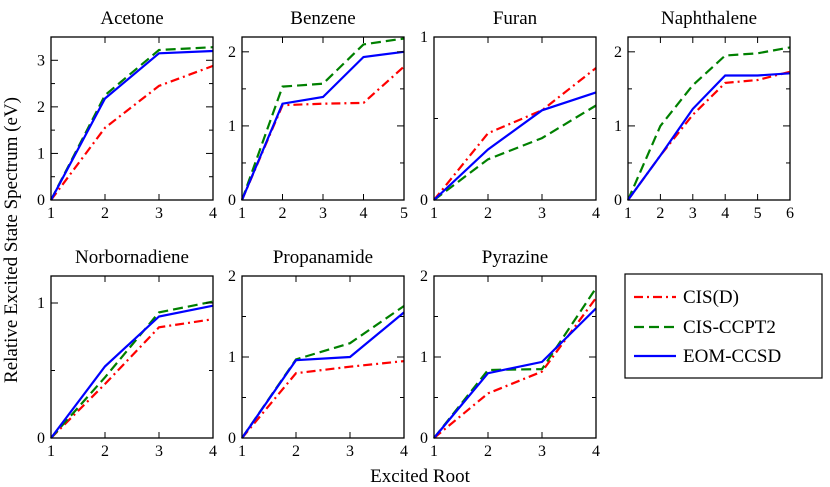 The width and height of the screenshot is (830, 487). What do you see at coordinates (51, 213) in the screenshot?
I see `x-tick-label-acetone: 1` at bounding box center [51, 213].